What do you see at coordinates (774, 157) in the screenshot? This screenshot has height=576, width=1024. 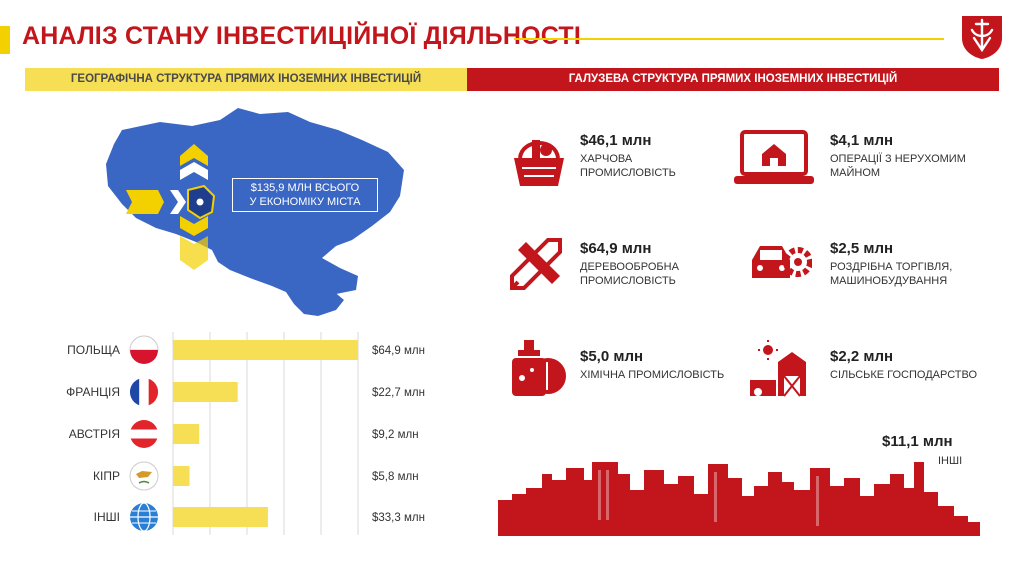 I see `real-estate-laptop-icon` at bounding box center [774, 157].